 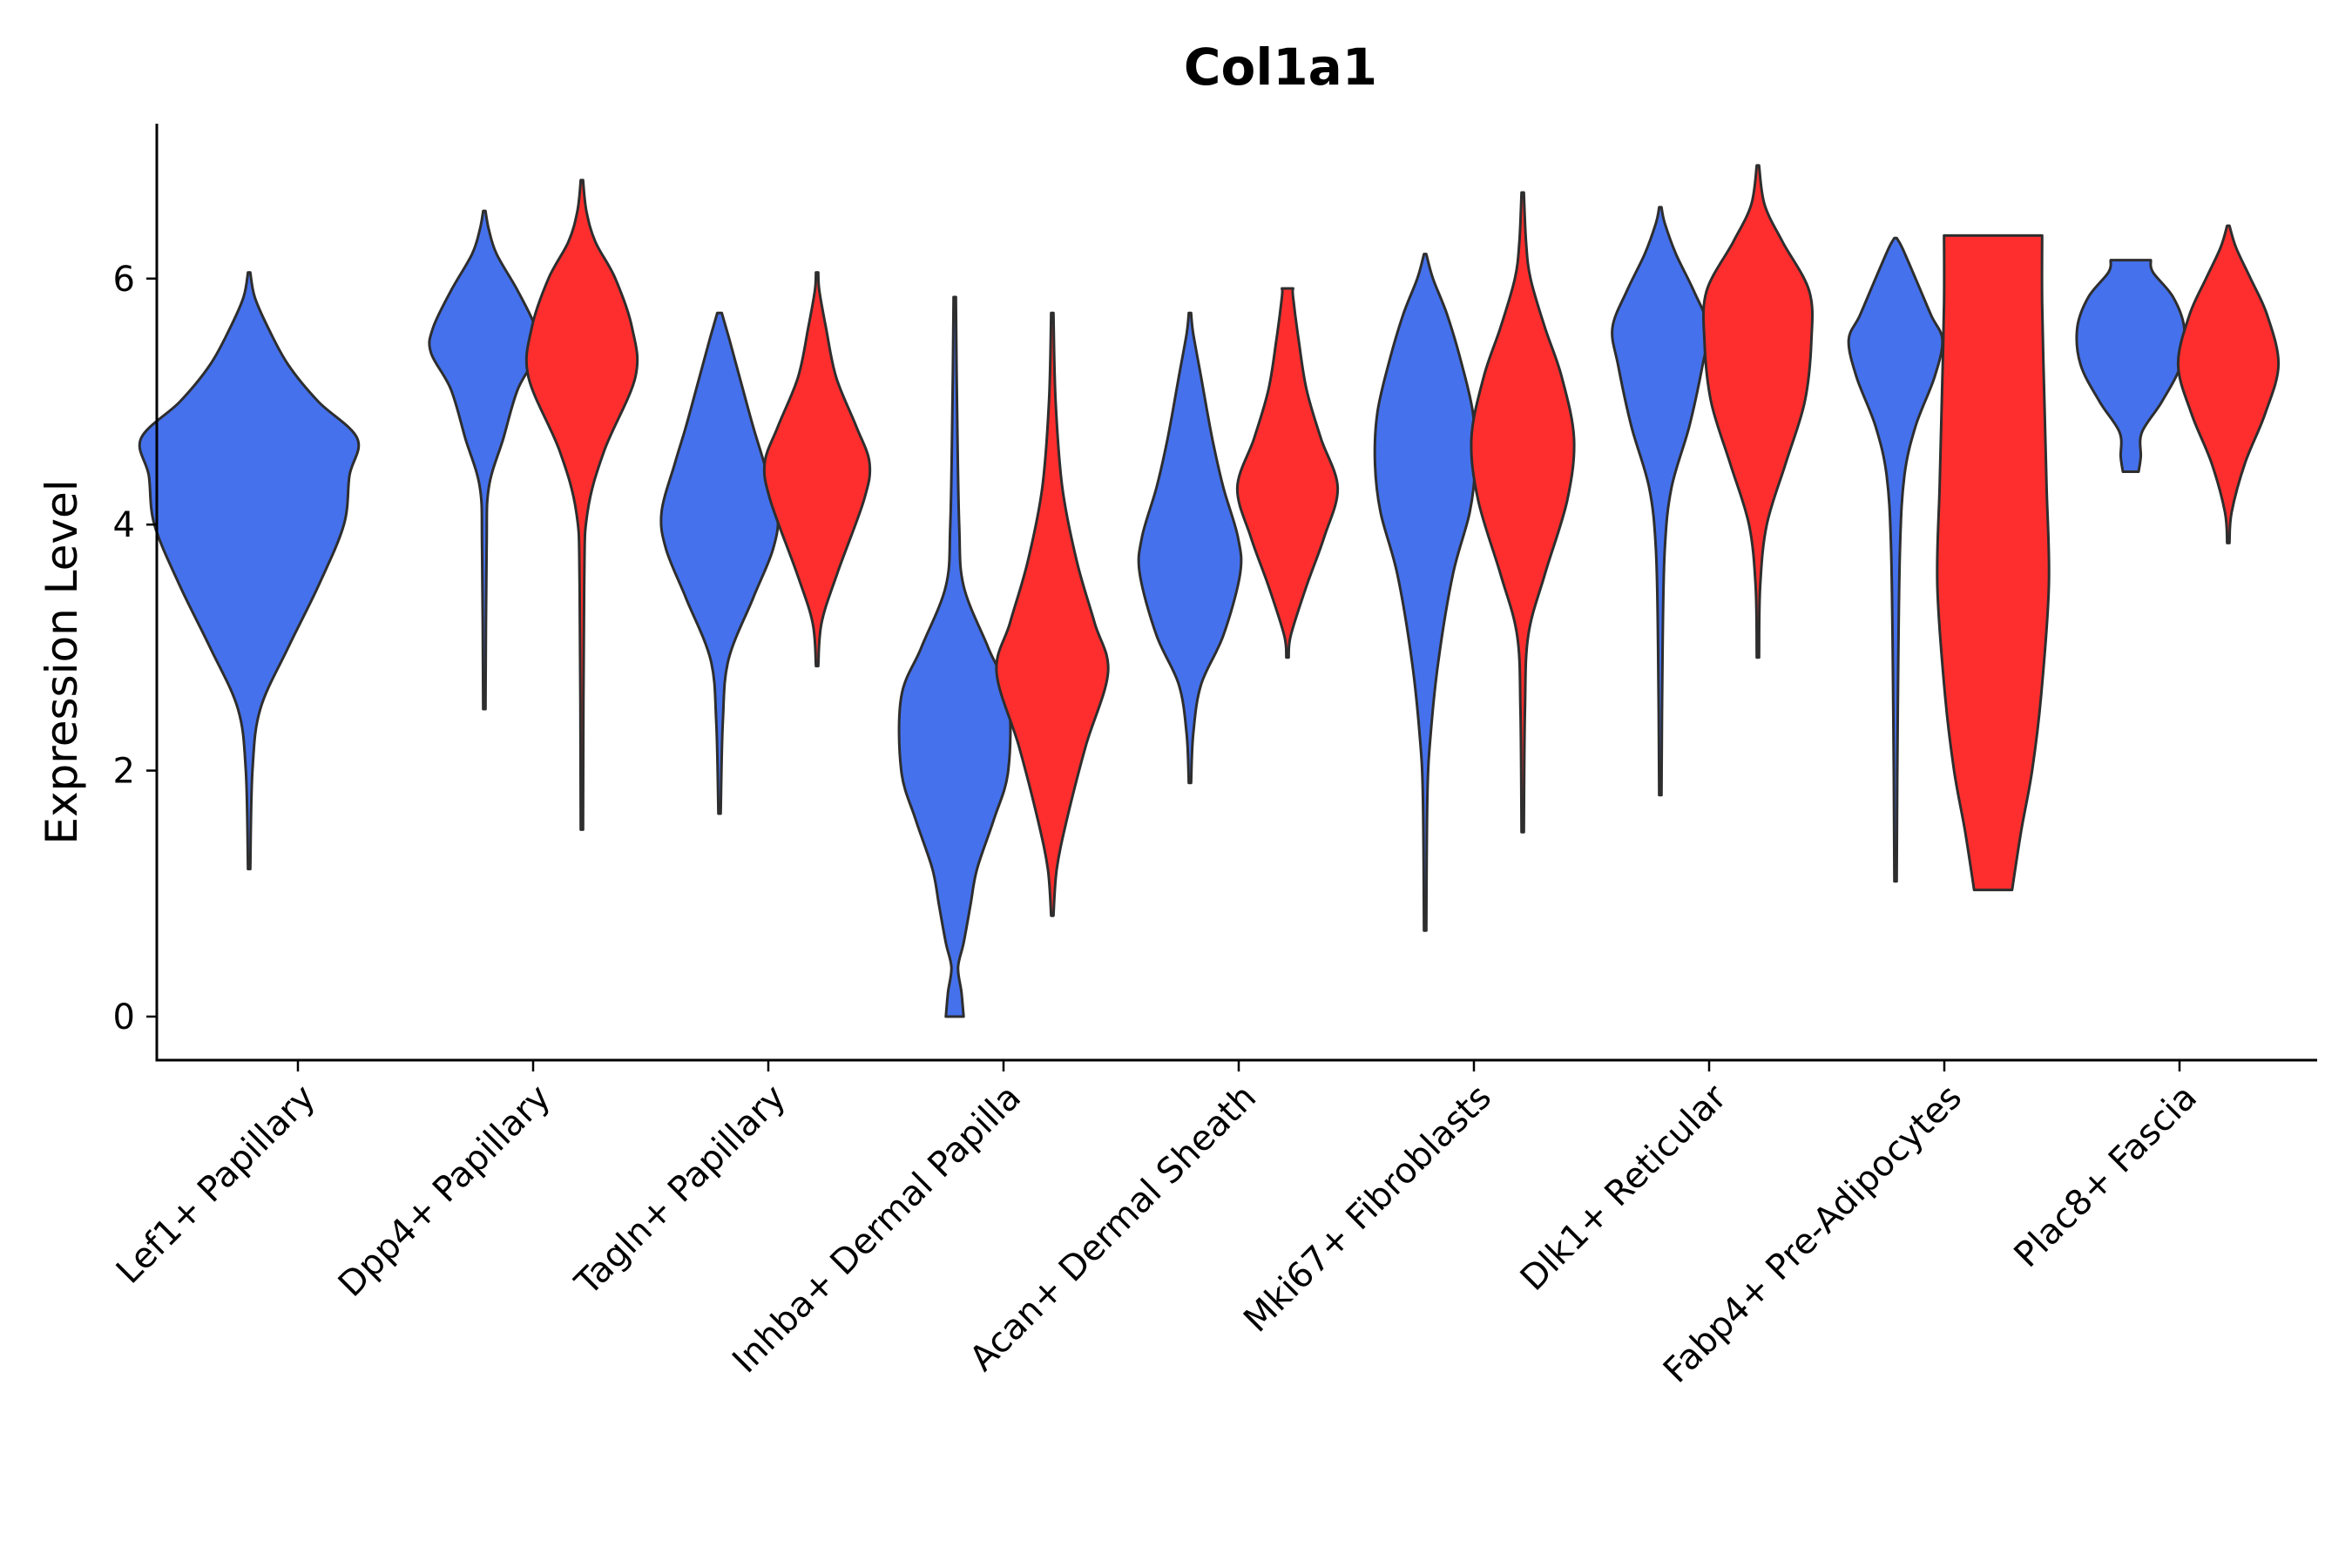 I want to click on chart-title: Col1a1, so click(x=1280, y=67).